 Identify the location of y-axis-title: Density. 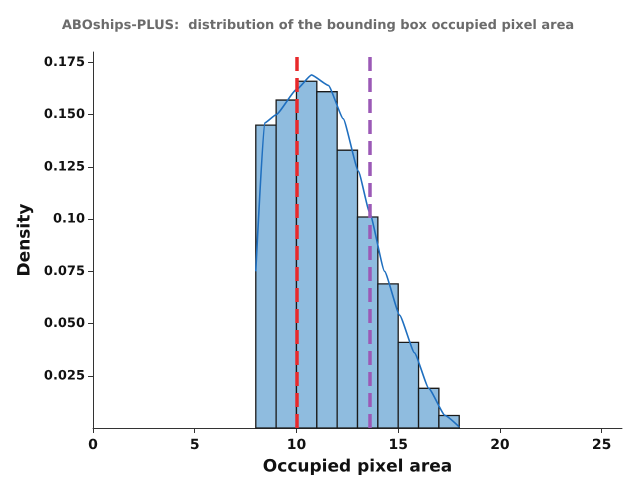
(24, 240).